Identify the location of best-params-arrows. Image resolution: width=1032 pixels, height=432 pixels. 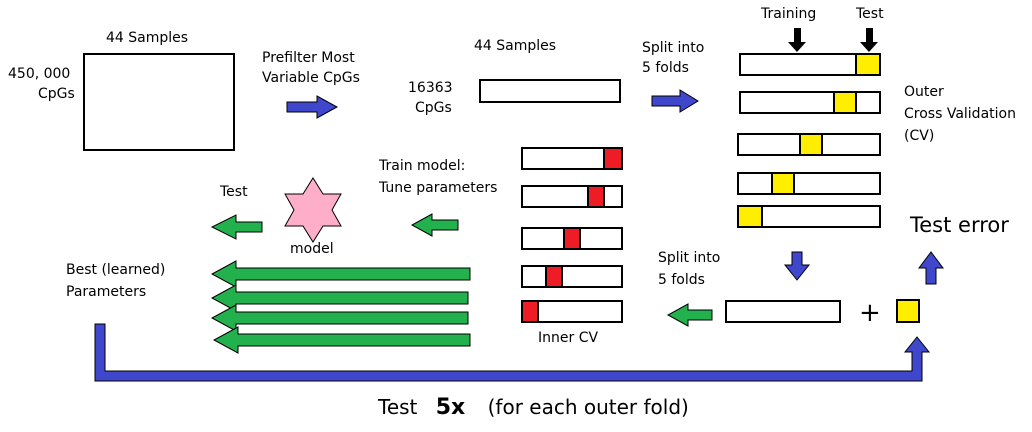
(340, 307).